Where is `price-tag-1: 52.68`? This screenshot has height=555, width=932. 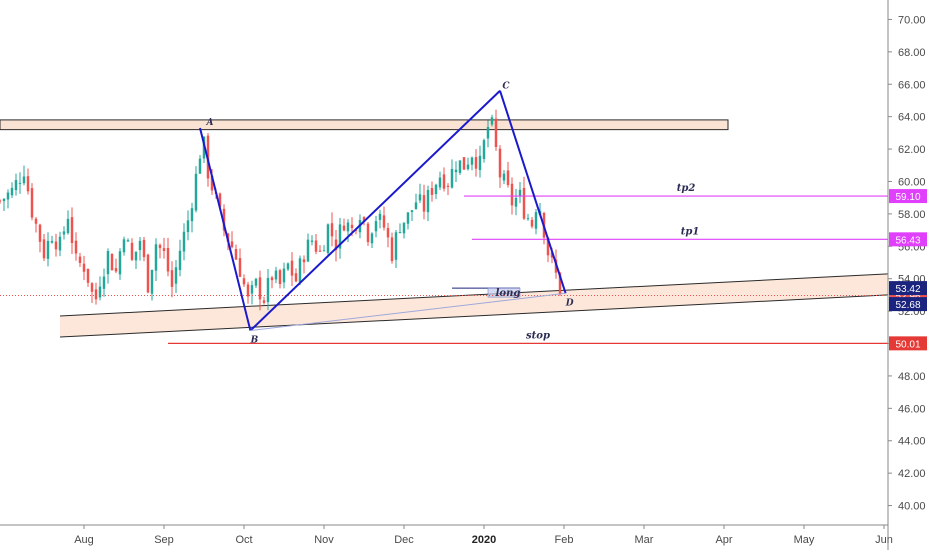
price-tag-1: 52.68 is located at coordinates (907, 305).